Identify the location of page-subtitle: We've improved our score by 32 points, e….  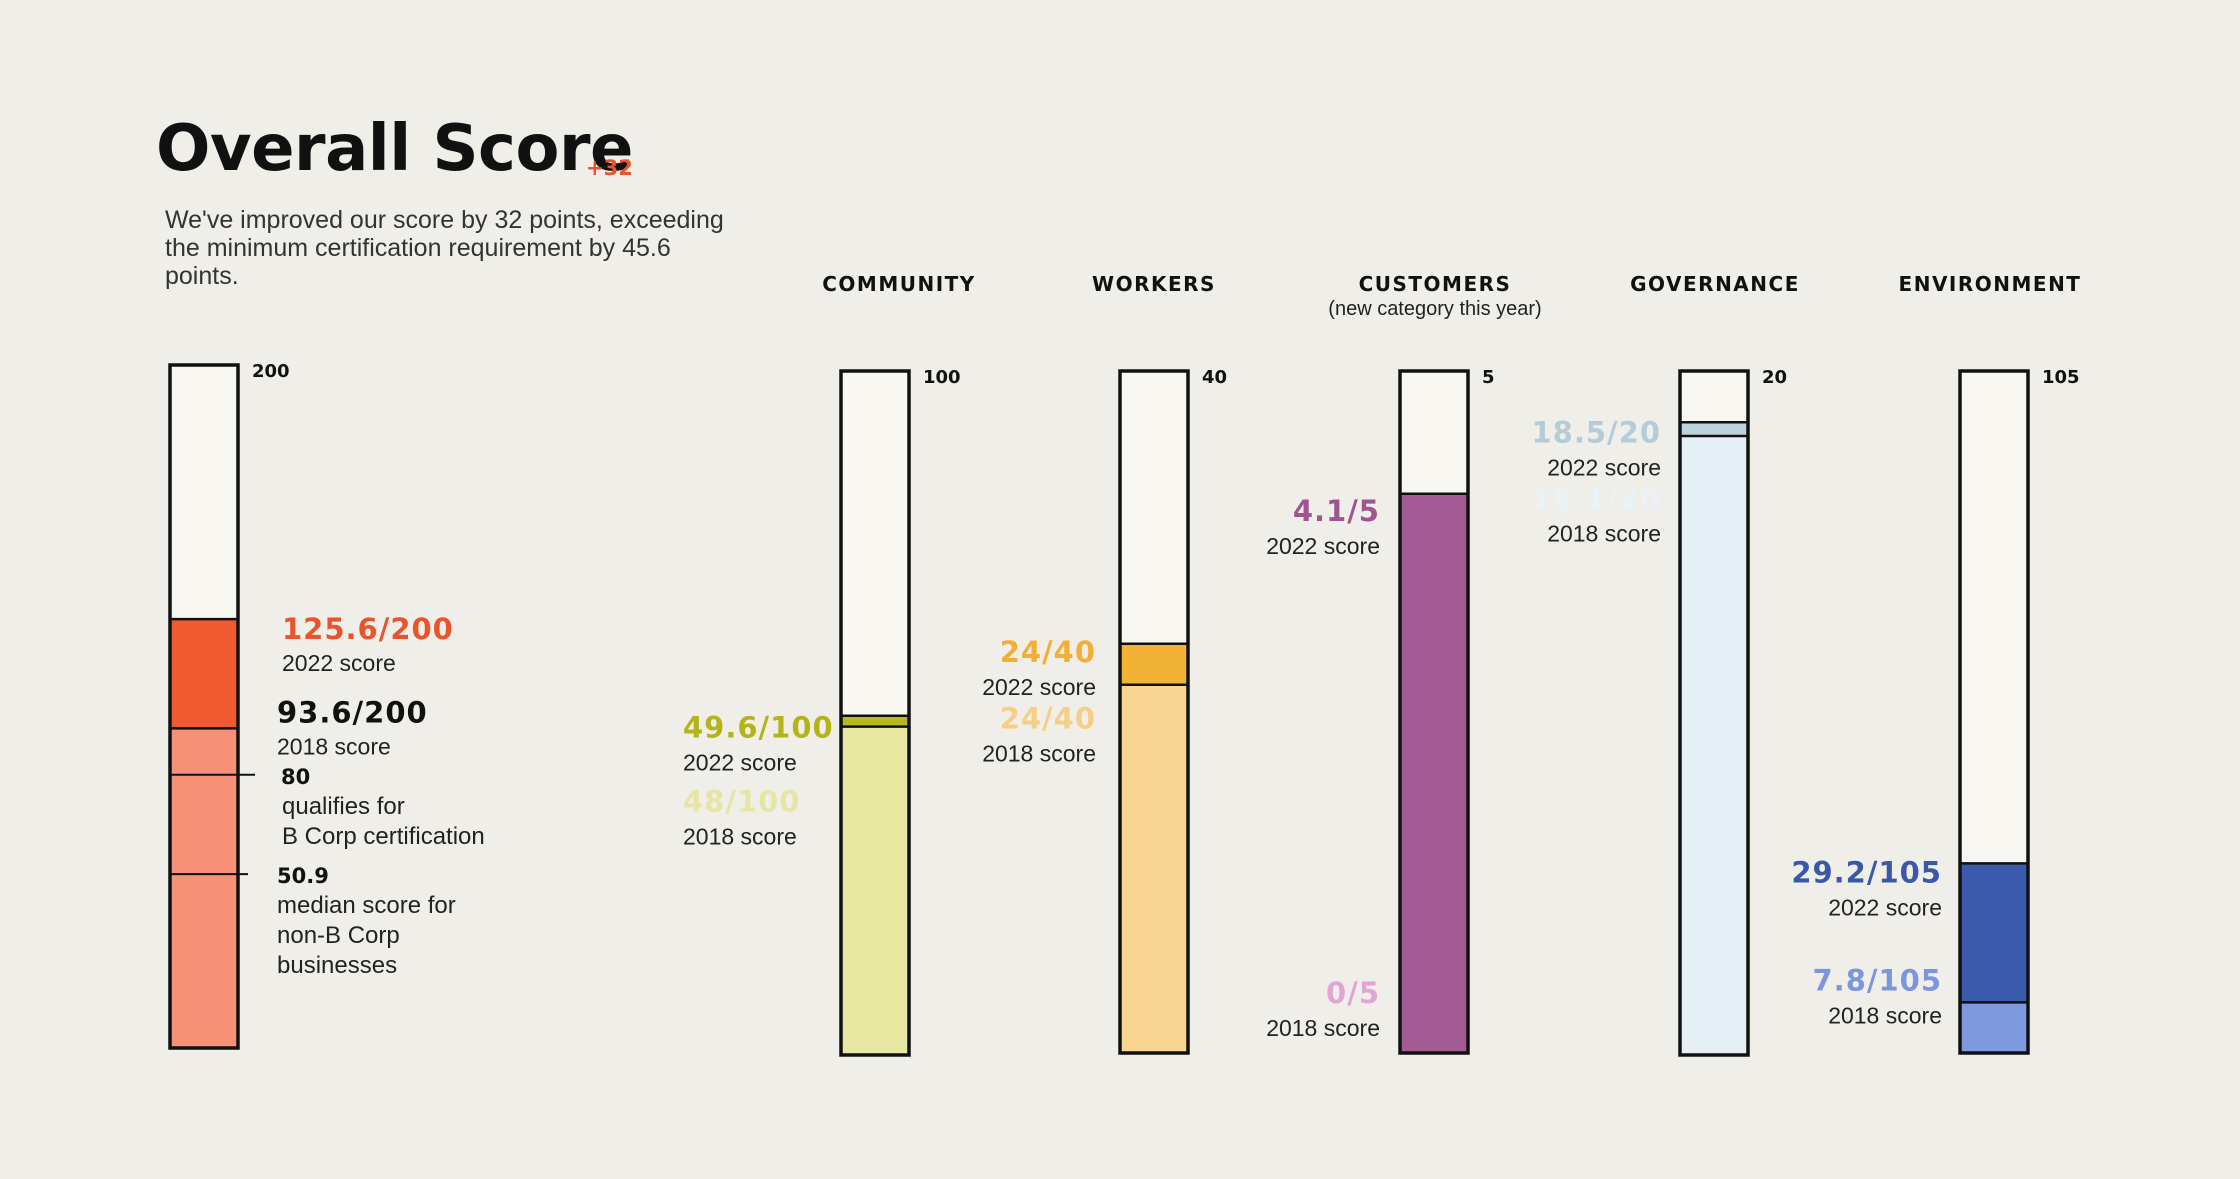
(444, 248).